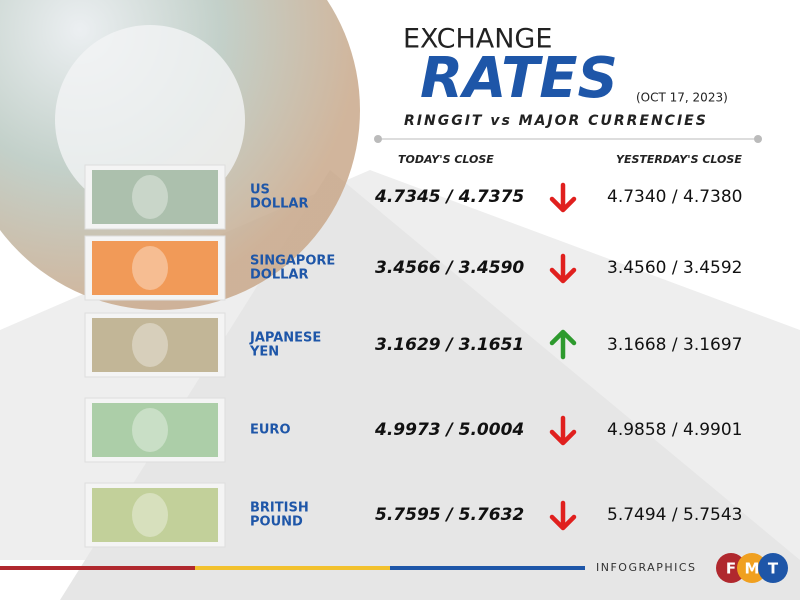 The image size is (800, 600). What do you see at coordinates (675, 268) in the screenshot?
I see `yesterday-rate: 3.4560 / 3.4592` at bounding box center [675, 268].